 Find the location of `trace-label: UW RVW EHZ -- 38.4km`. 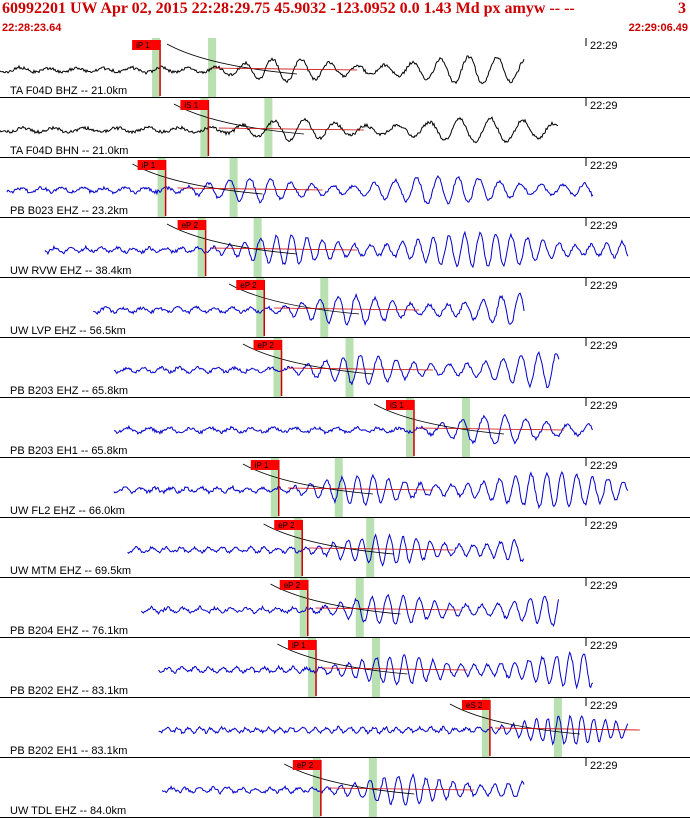

trace-label: UW RVW EHZ -- 38.4km is located at coordinates (70, 271).